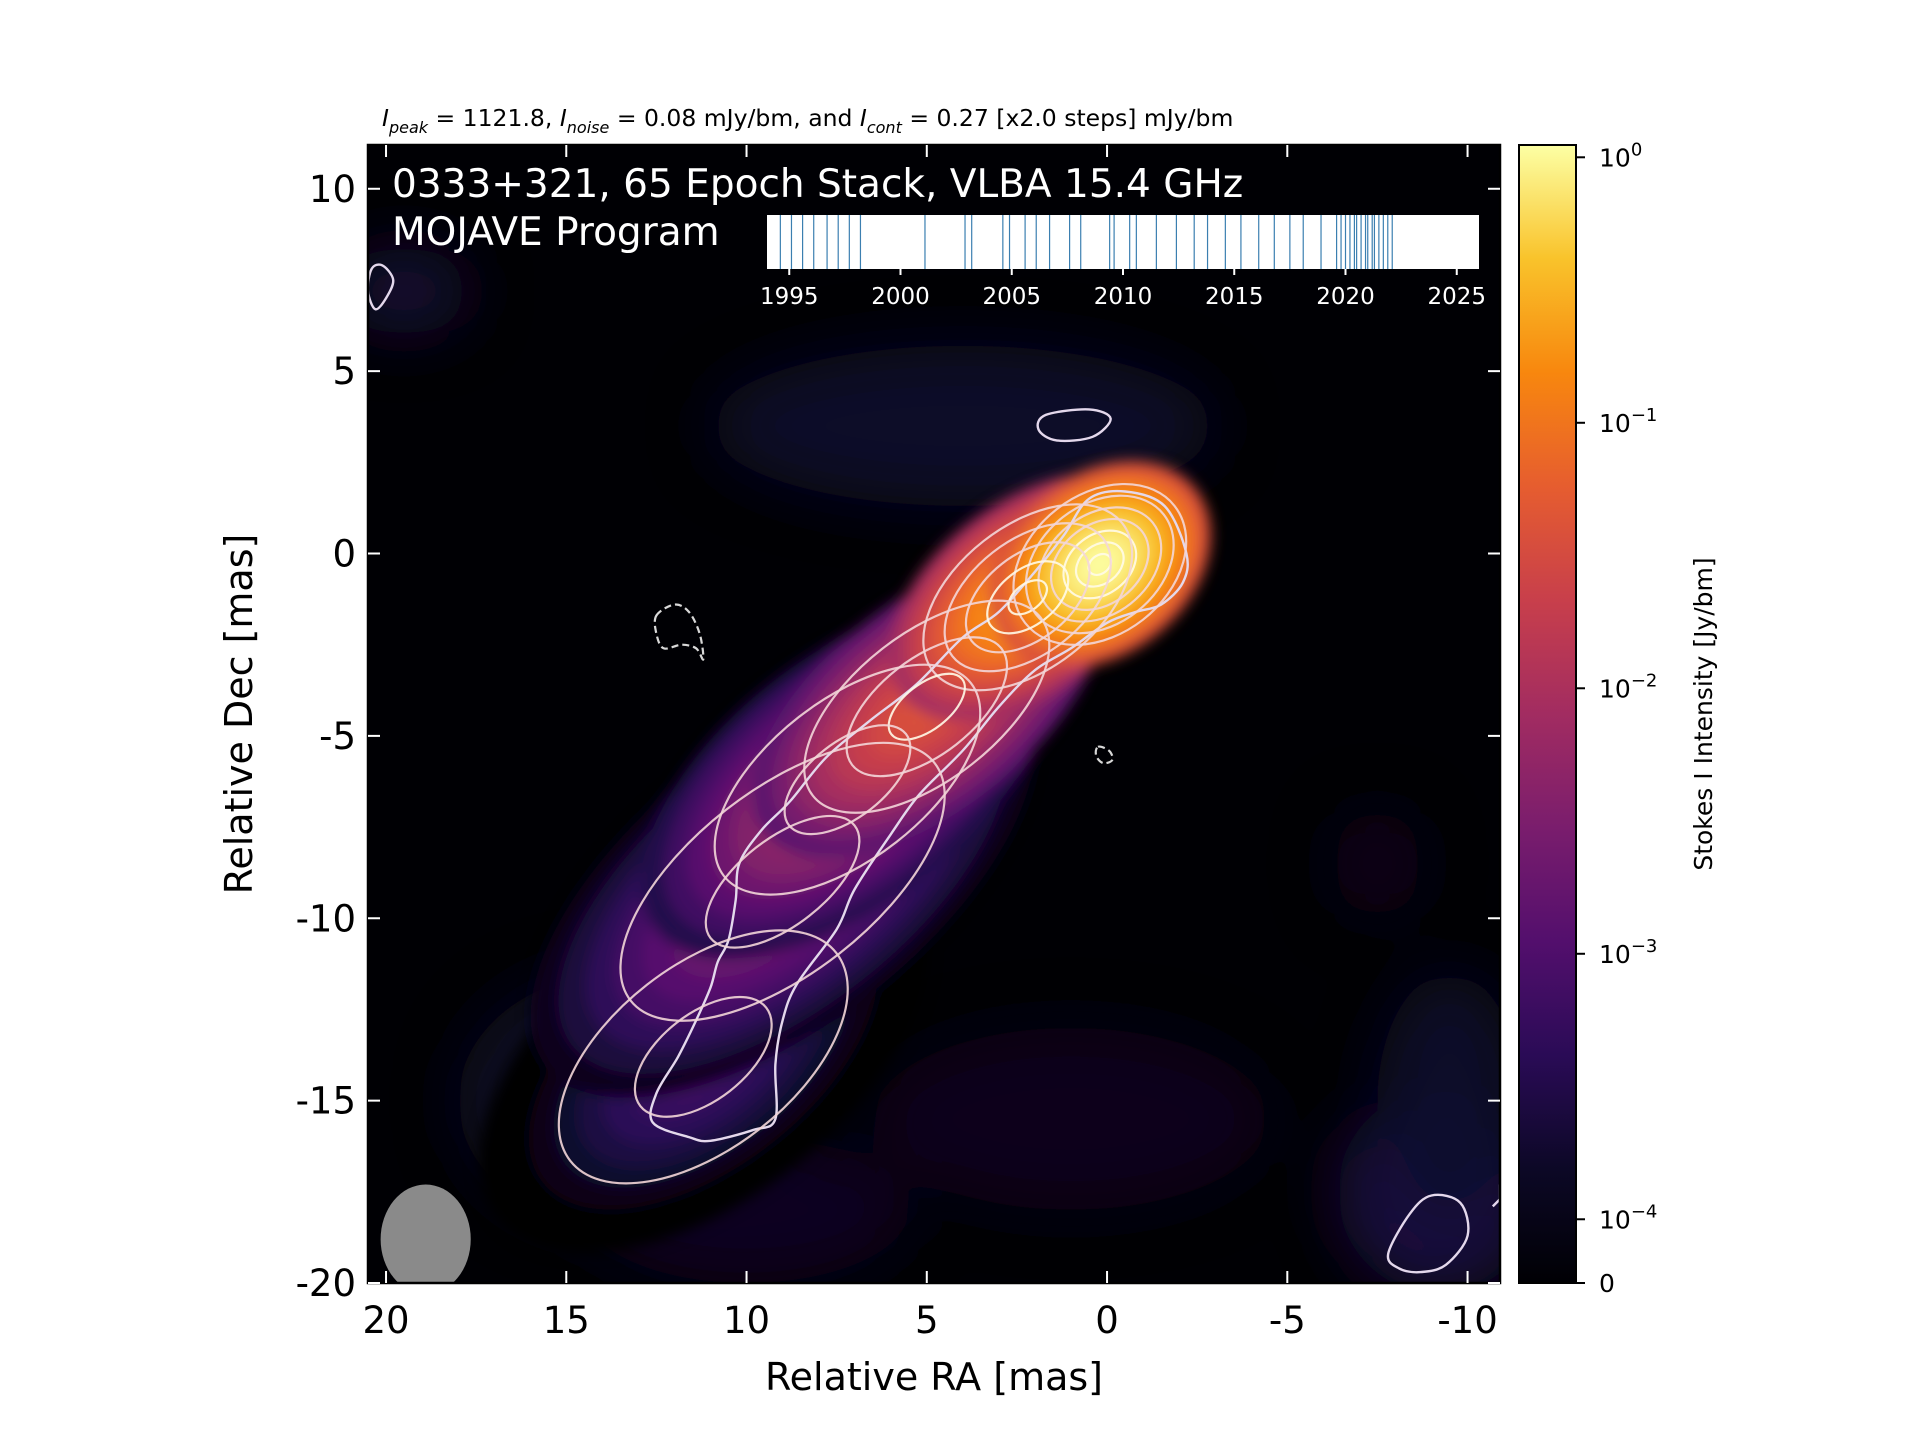 This screenshot has height=1444, width=1920. I want to click on timeline-tick-label: 1995, so click(789, 297).